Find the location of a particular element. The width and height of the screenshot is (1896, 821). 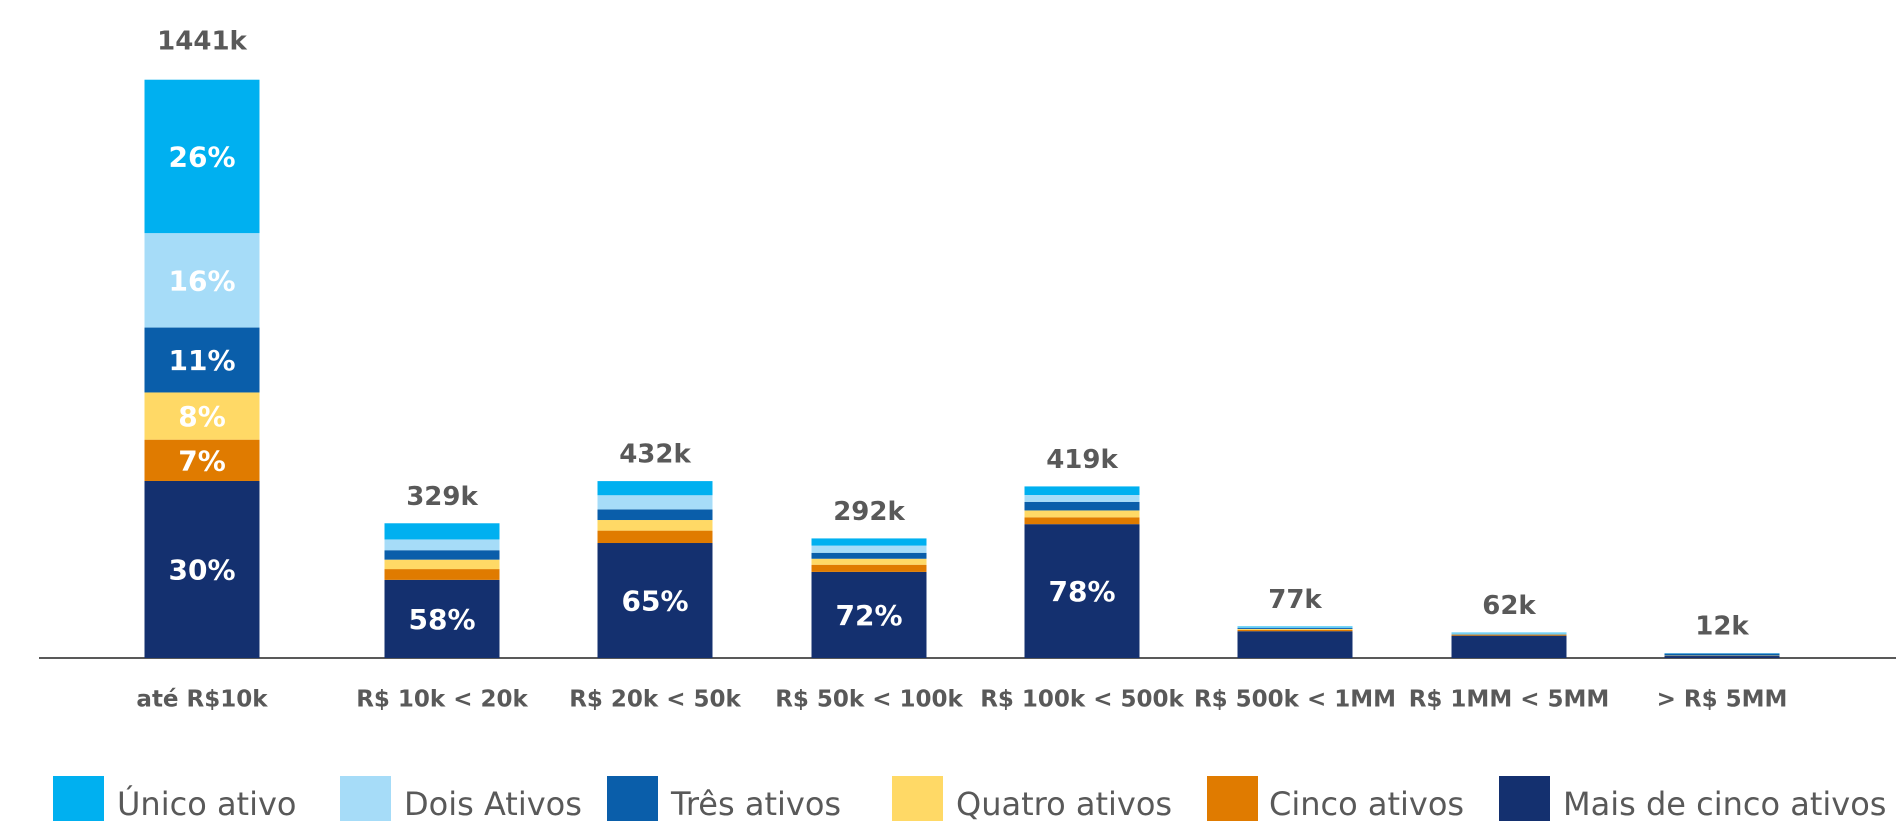

segment-label: 16% is located at coordinates (201, 280).